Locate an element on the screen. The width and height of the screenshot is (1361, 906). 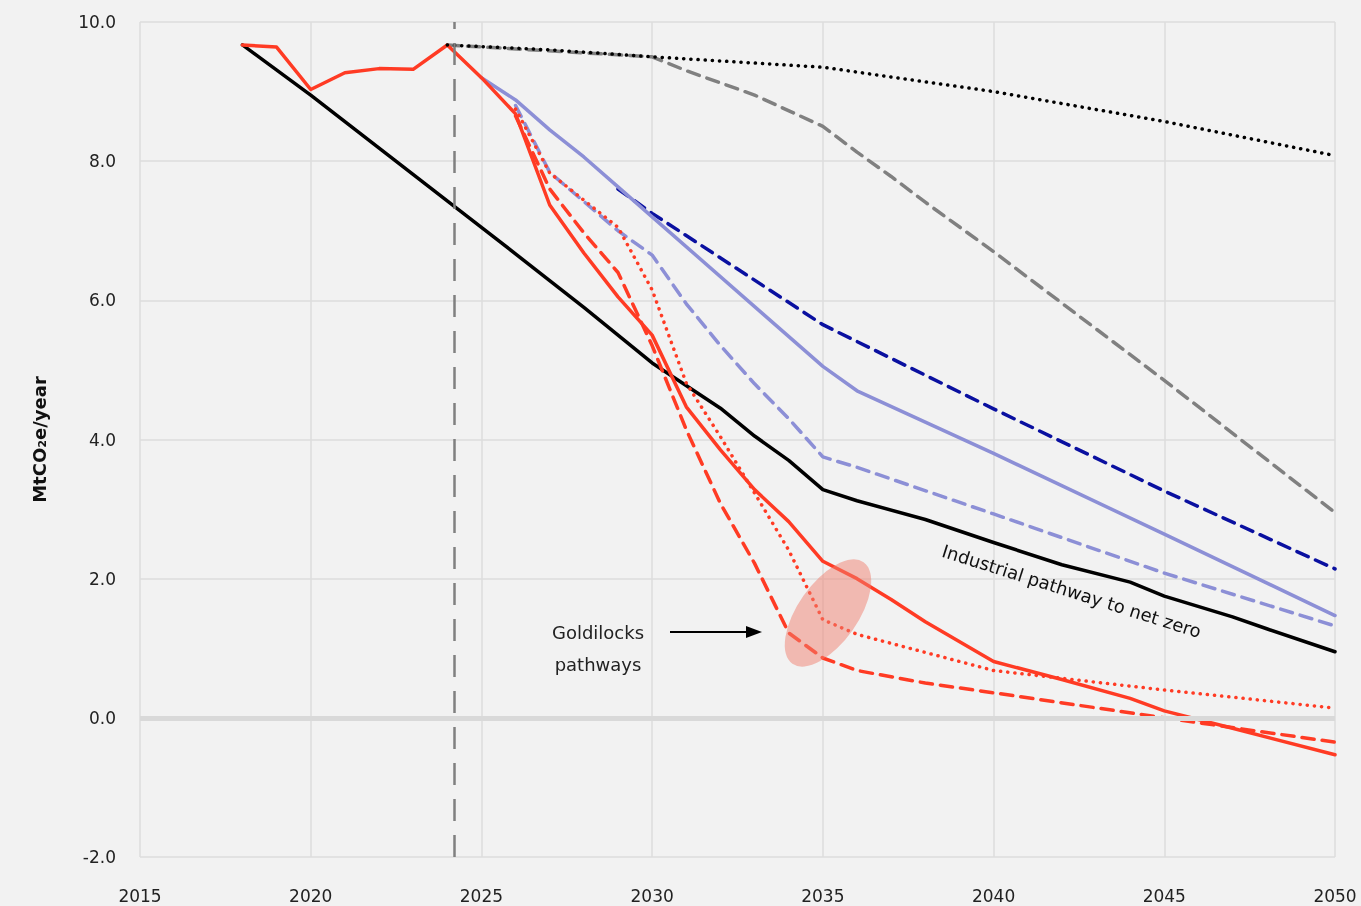
x-tick-label: 2030 is located at coordinates (652, 895).